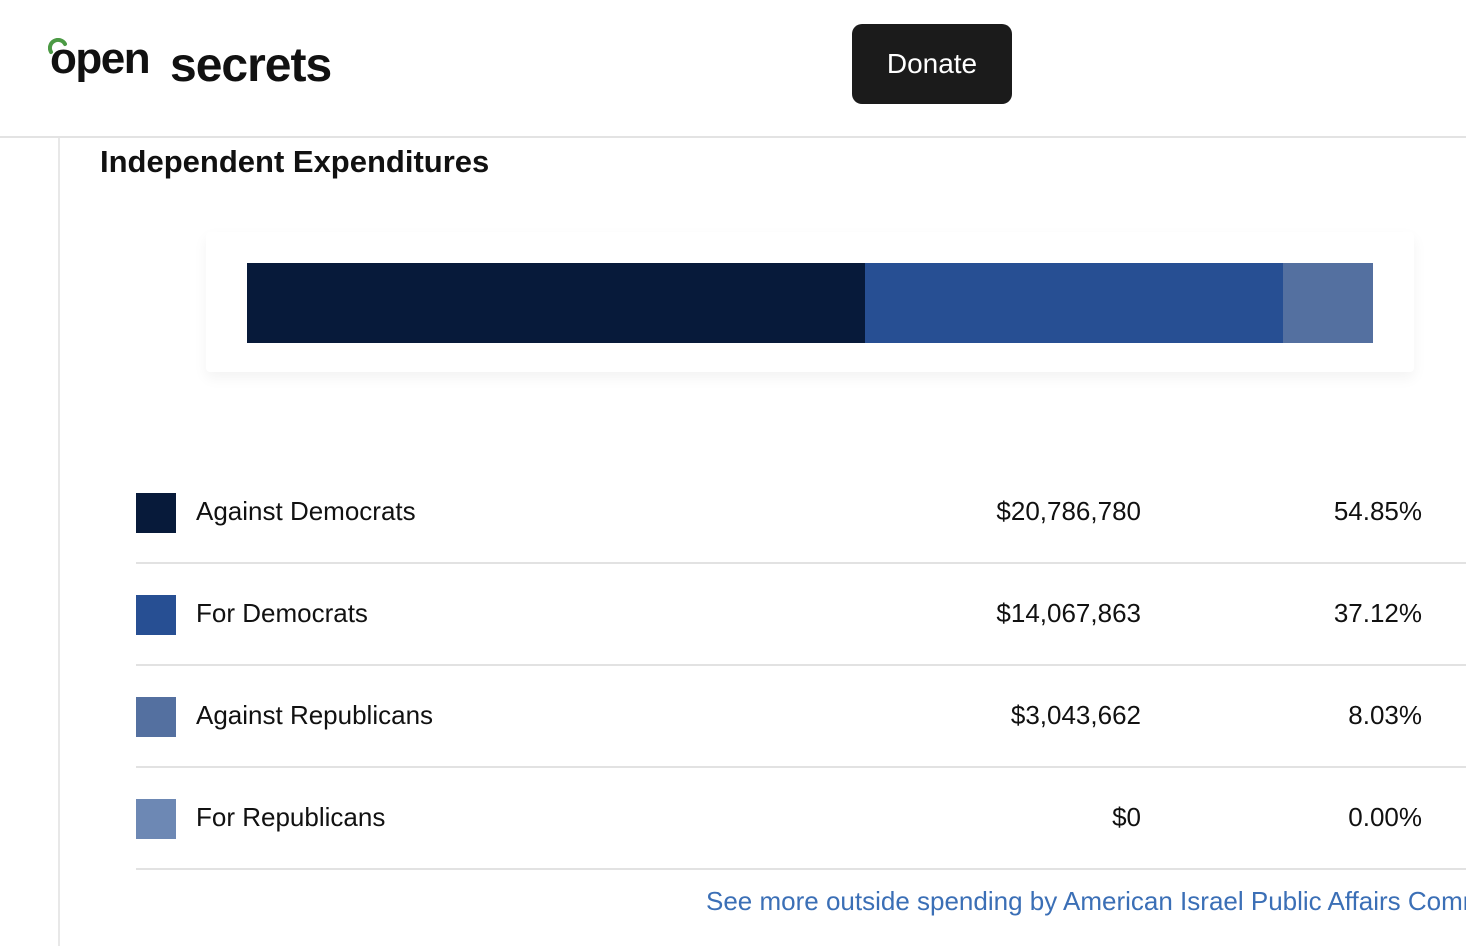 The image size is (1466, 946). I want to click on table-row: Against Republicans $3,043,662 8.03%, so click(801, 717).